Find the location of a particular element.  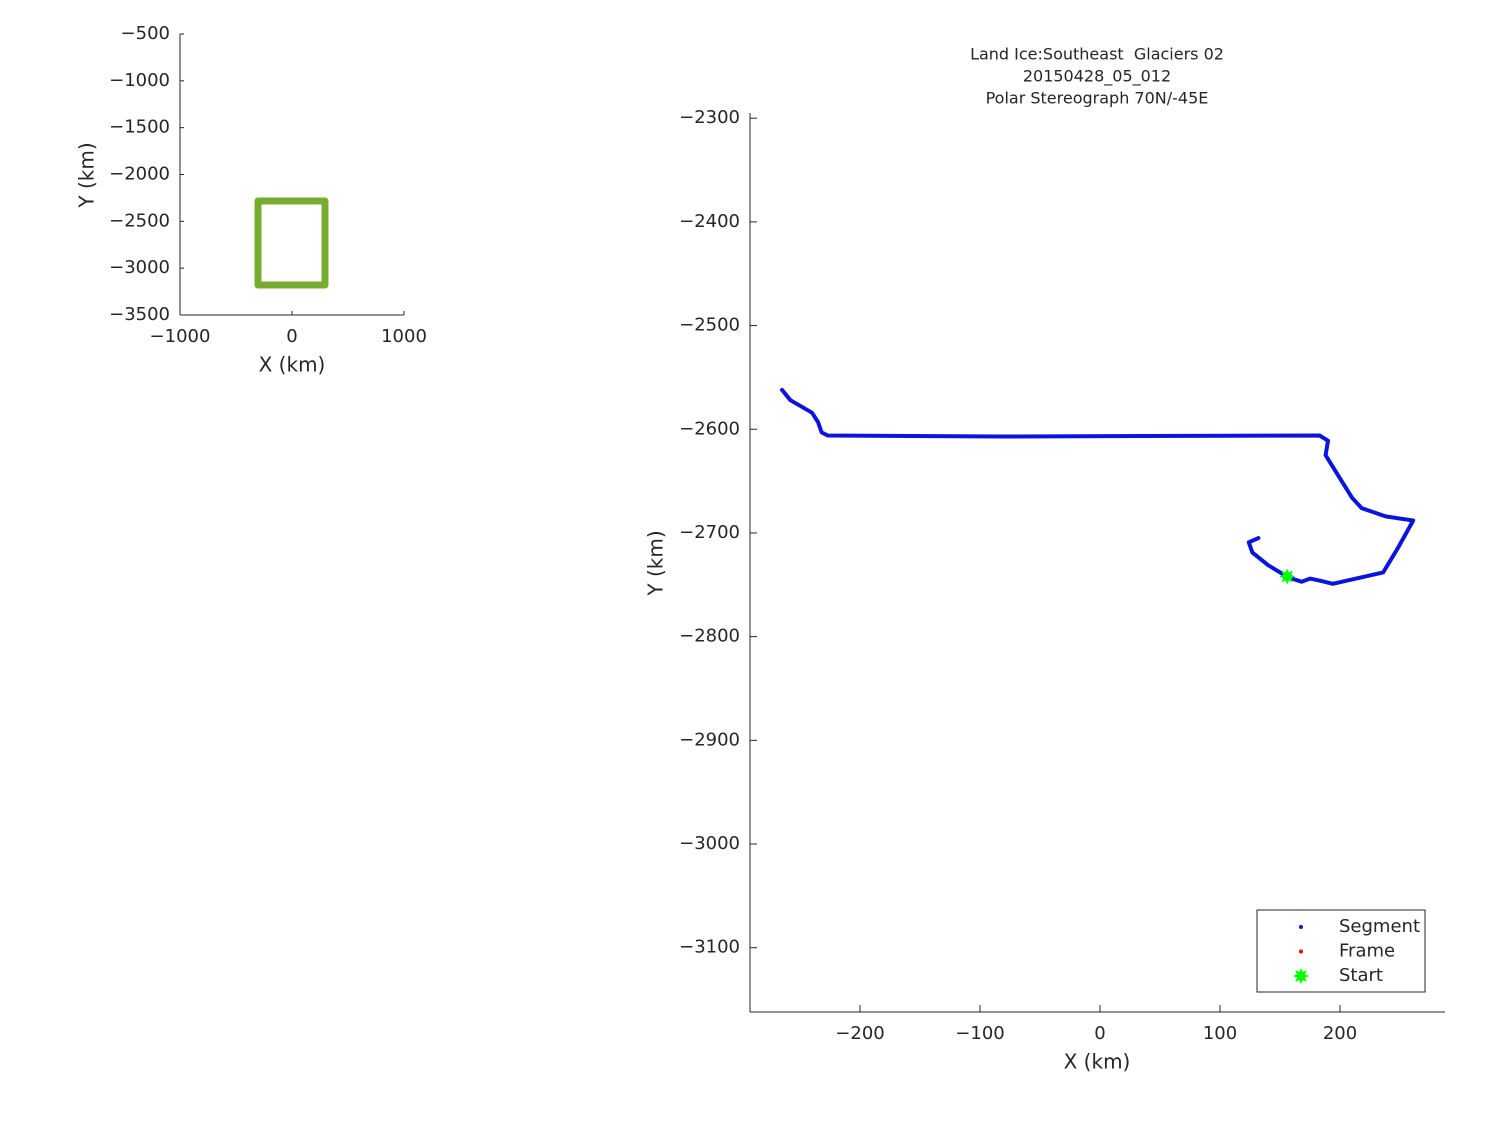

y-tick-label: −3500 is located at coordinates (139, 314).